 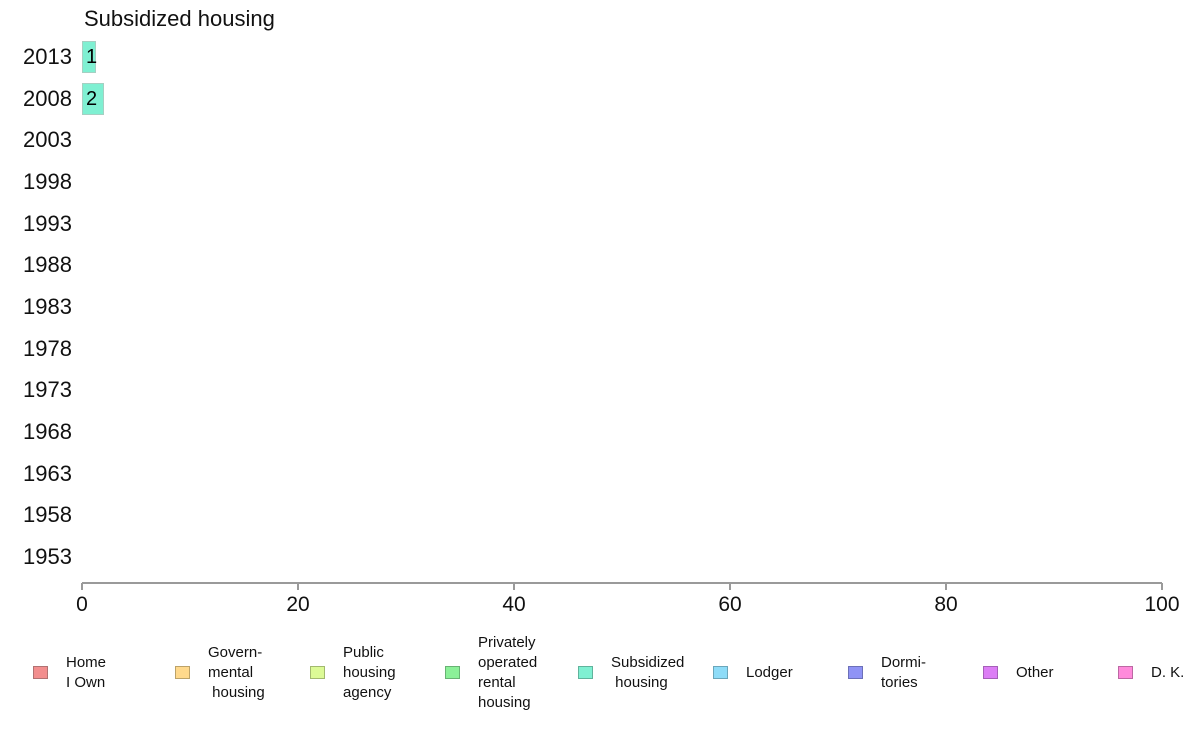 What do you see at coordinates (93, 99) in the screenshot?
I see `bar: 2` at bounding box center [93, 99].